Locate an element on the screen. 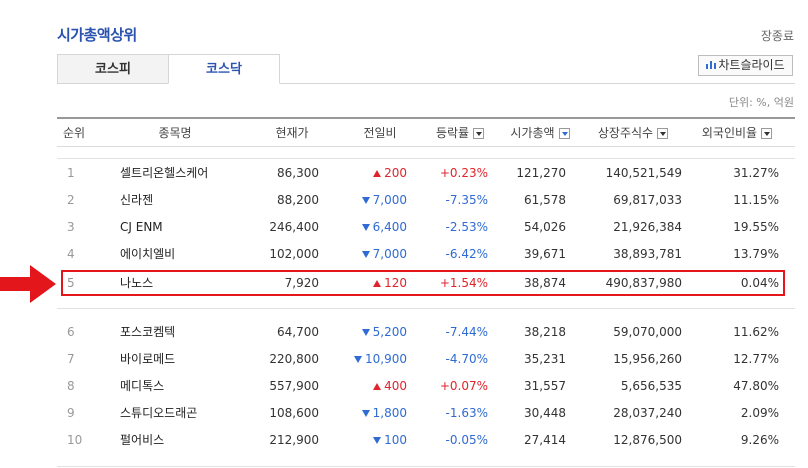 The height and width of the screenshot is (468, 808). market-cap-cell: 54,026 is located at coordinates (545, 227).